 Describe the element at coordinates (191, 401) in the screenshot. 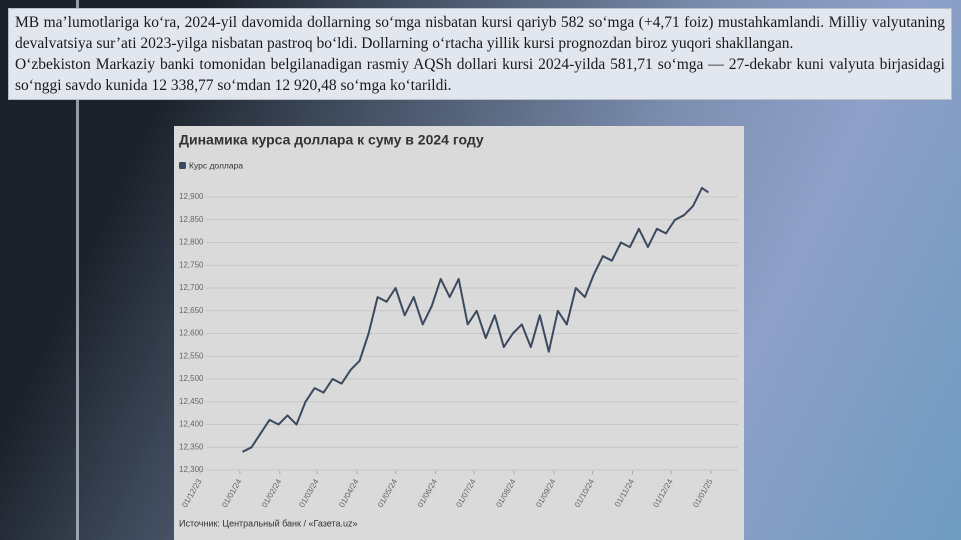

I see `y-tick-label: 12,450` at that location.